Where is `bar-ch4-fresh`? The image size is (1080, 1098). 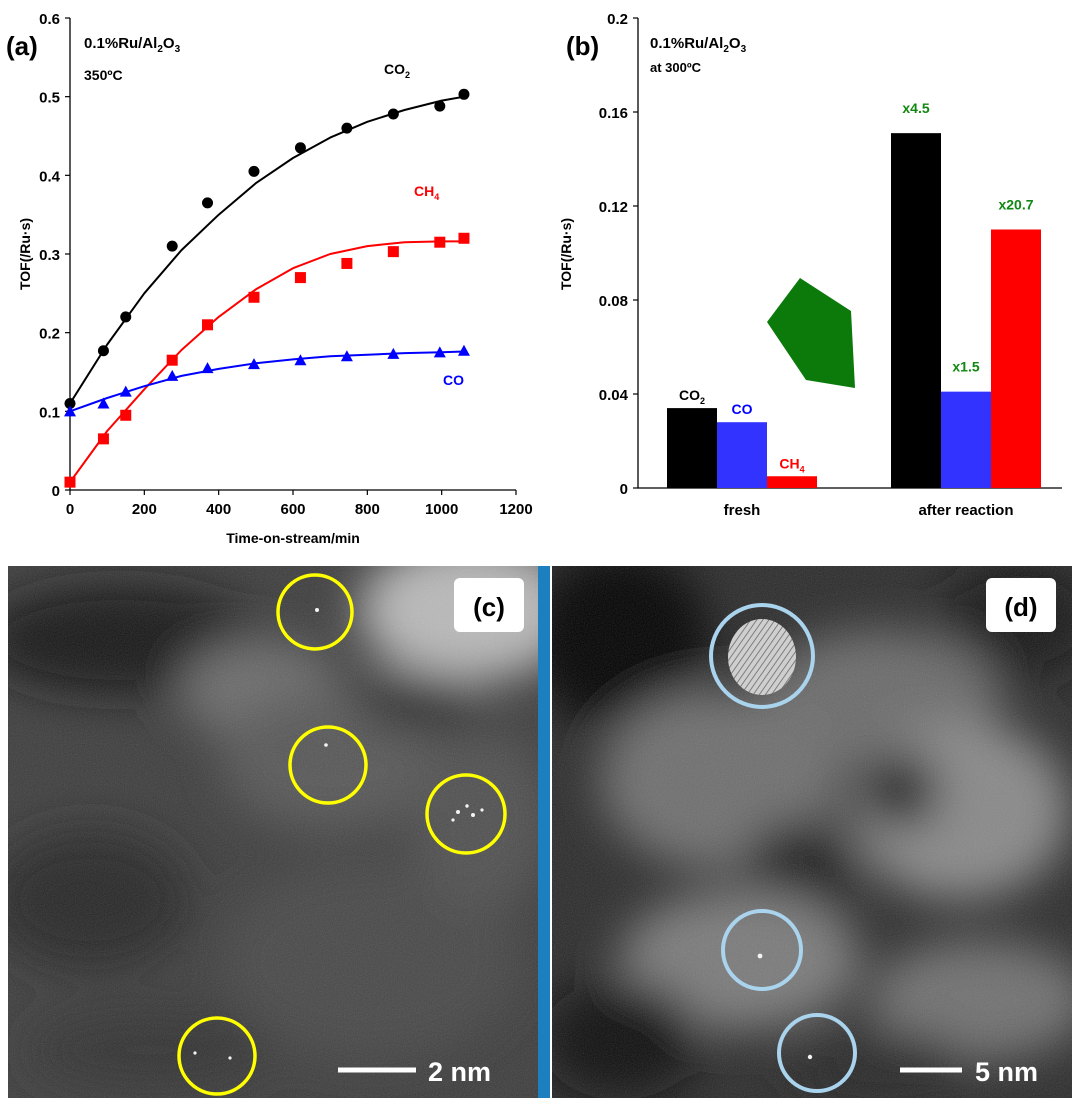 bar-ch4-fresh is located at coordinates (792, 482).